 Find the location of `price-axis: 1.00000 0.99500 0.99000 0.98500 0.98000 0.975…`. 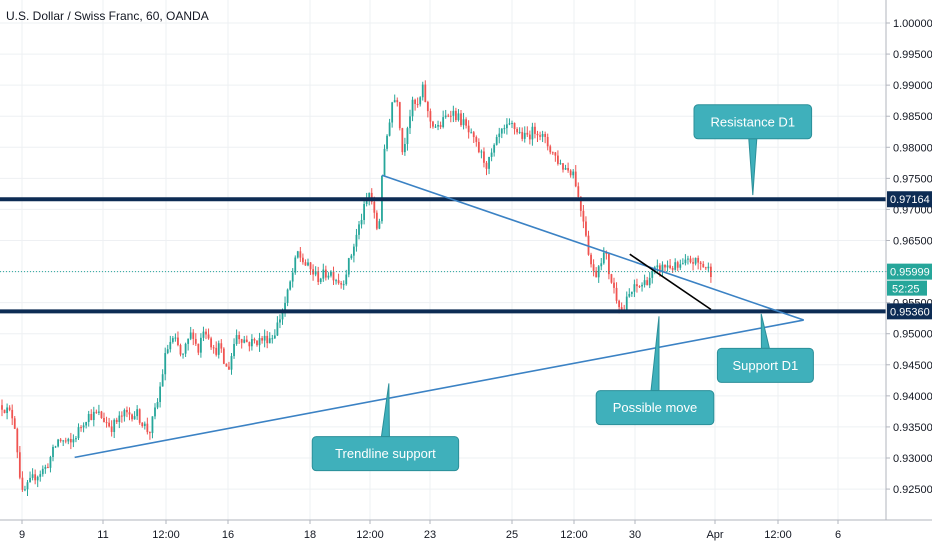

price-axis: 1.00000 0.99500 0.99000 0.98500 0.98000 0.975… is located at coordinates (908, 275).